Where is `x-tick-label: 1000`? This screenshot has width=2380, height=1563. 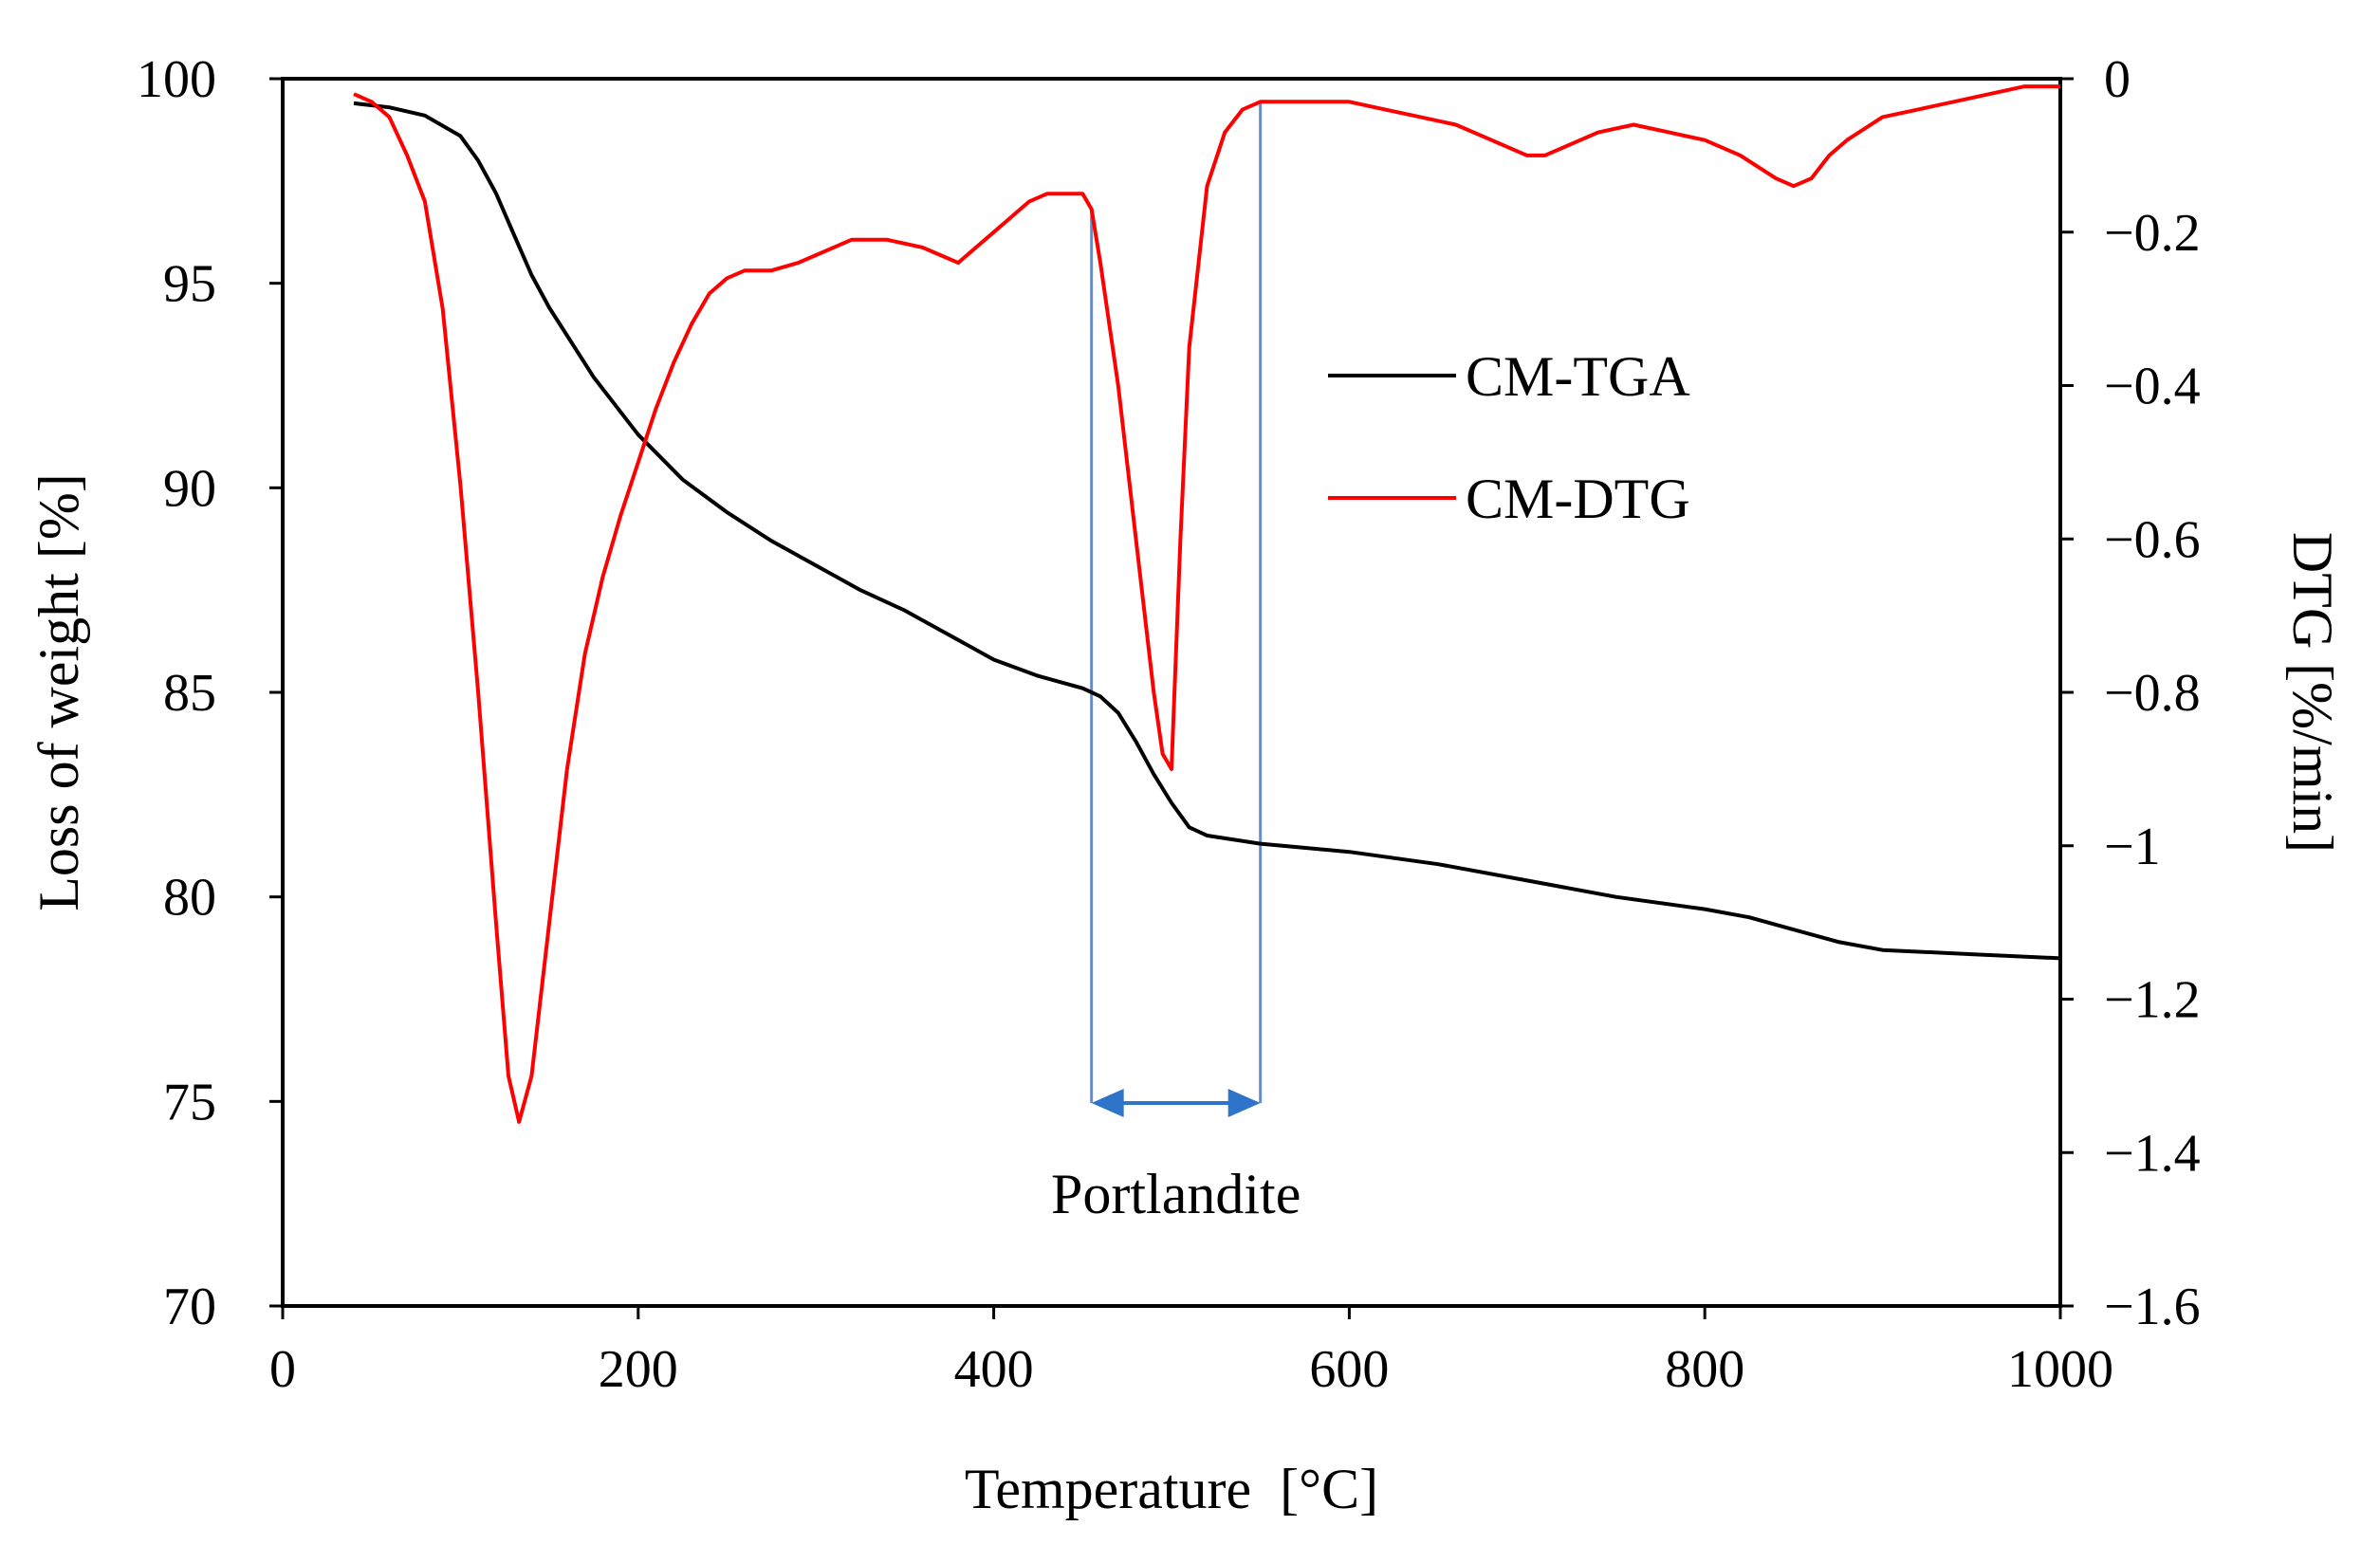 x-tick-label: 1000 is located at coordinates (2060, 1369).